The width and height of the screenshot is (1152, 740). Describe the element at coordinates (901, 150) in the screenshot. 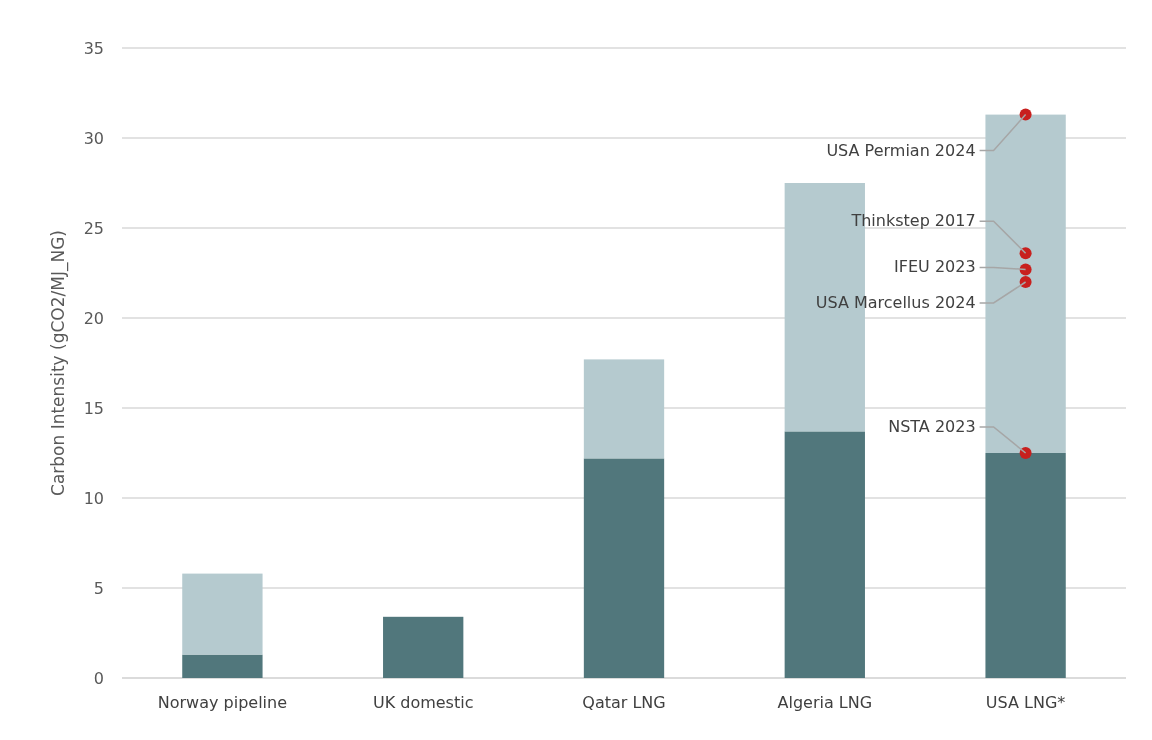

I see `annotation: USA Permian 2024` at that location.